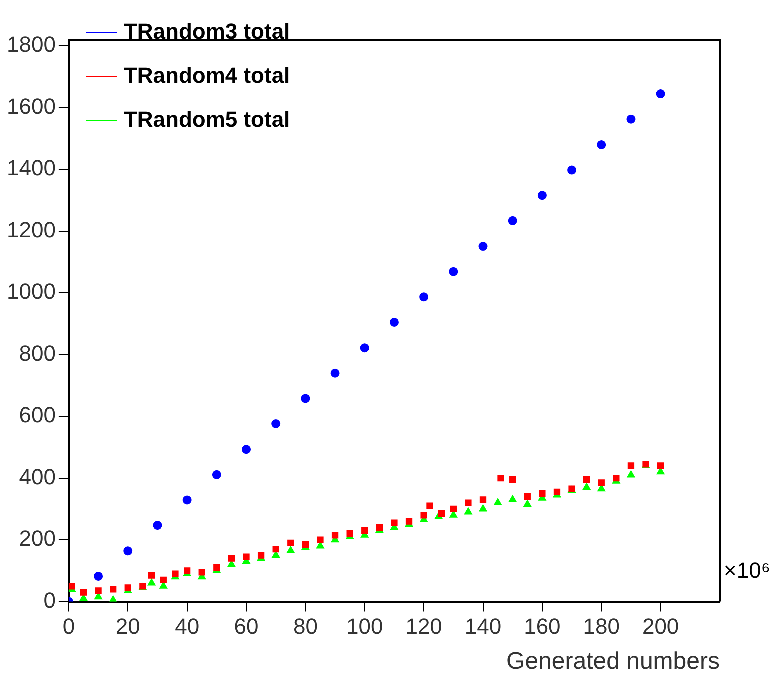  What do you see at coordinates (37, 415) in the screenshot?
I see `y-tick-label: 600` at bounding box center [37, 415].